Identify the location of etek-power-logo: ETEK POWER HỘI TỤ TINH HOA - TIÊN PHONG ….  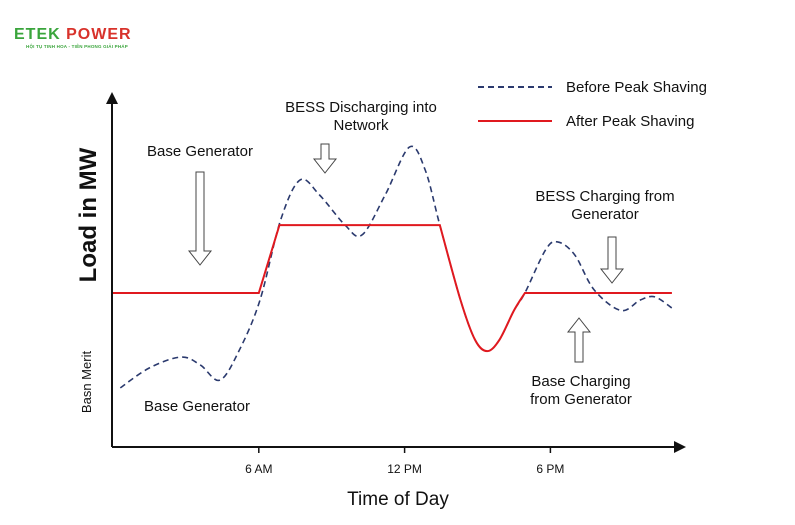
(73, 38).